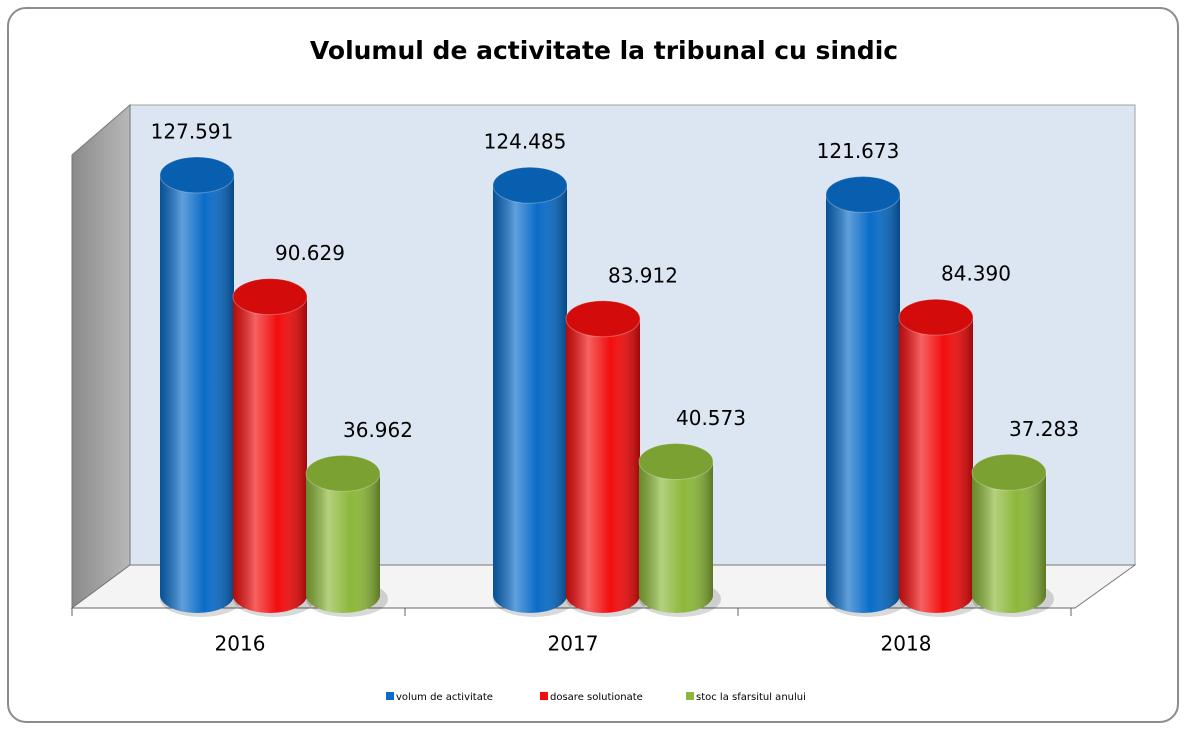 The width and height of the screenshot is (1186, 731). What do you see at coordinates (643, 275) in the screenshot?
I see `data-label: 83.912` at bounding box center [643, 275].